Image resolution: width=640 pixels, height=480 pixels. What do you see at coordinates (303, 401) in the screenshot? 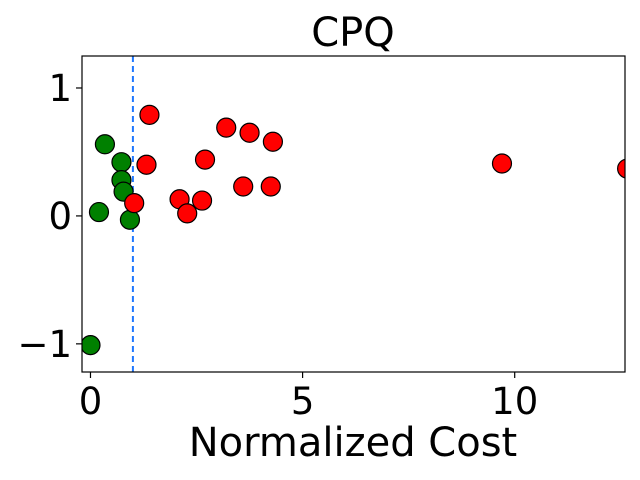
I see `x-tick-label: 5` at bounding box center [303, 401].